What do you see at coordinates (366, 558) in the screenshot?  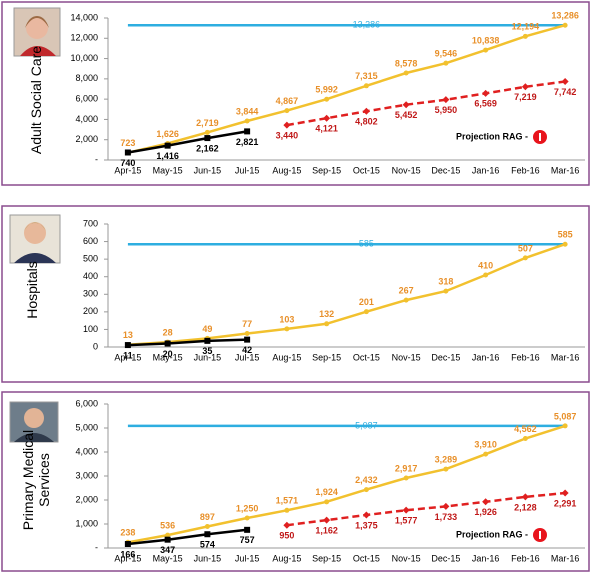 I see `x-tick-label: Oct-15` at bounding box center [366, 558].